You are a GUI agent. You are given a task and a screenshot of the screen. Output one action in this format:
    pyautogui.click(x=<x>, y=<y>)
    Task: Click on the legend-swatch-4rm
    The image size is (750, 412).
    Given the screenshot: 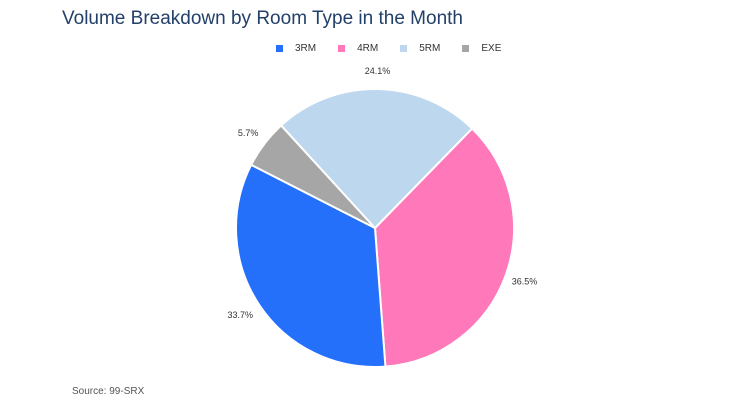 What is the action you would take?
    pyautogui.click(x=342, y=48)
    